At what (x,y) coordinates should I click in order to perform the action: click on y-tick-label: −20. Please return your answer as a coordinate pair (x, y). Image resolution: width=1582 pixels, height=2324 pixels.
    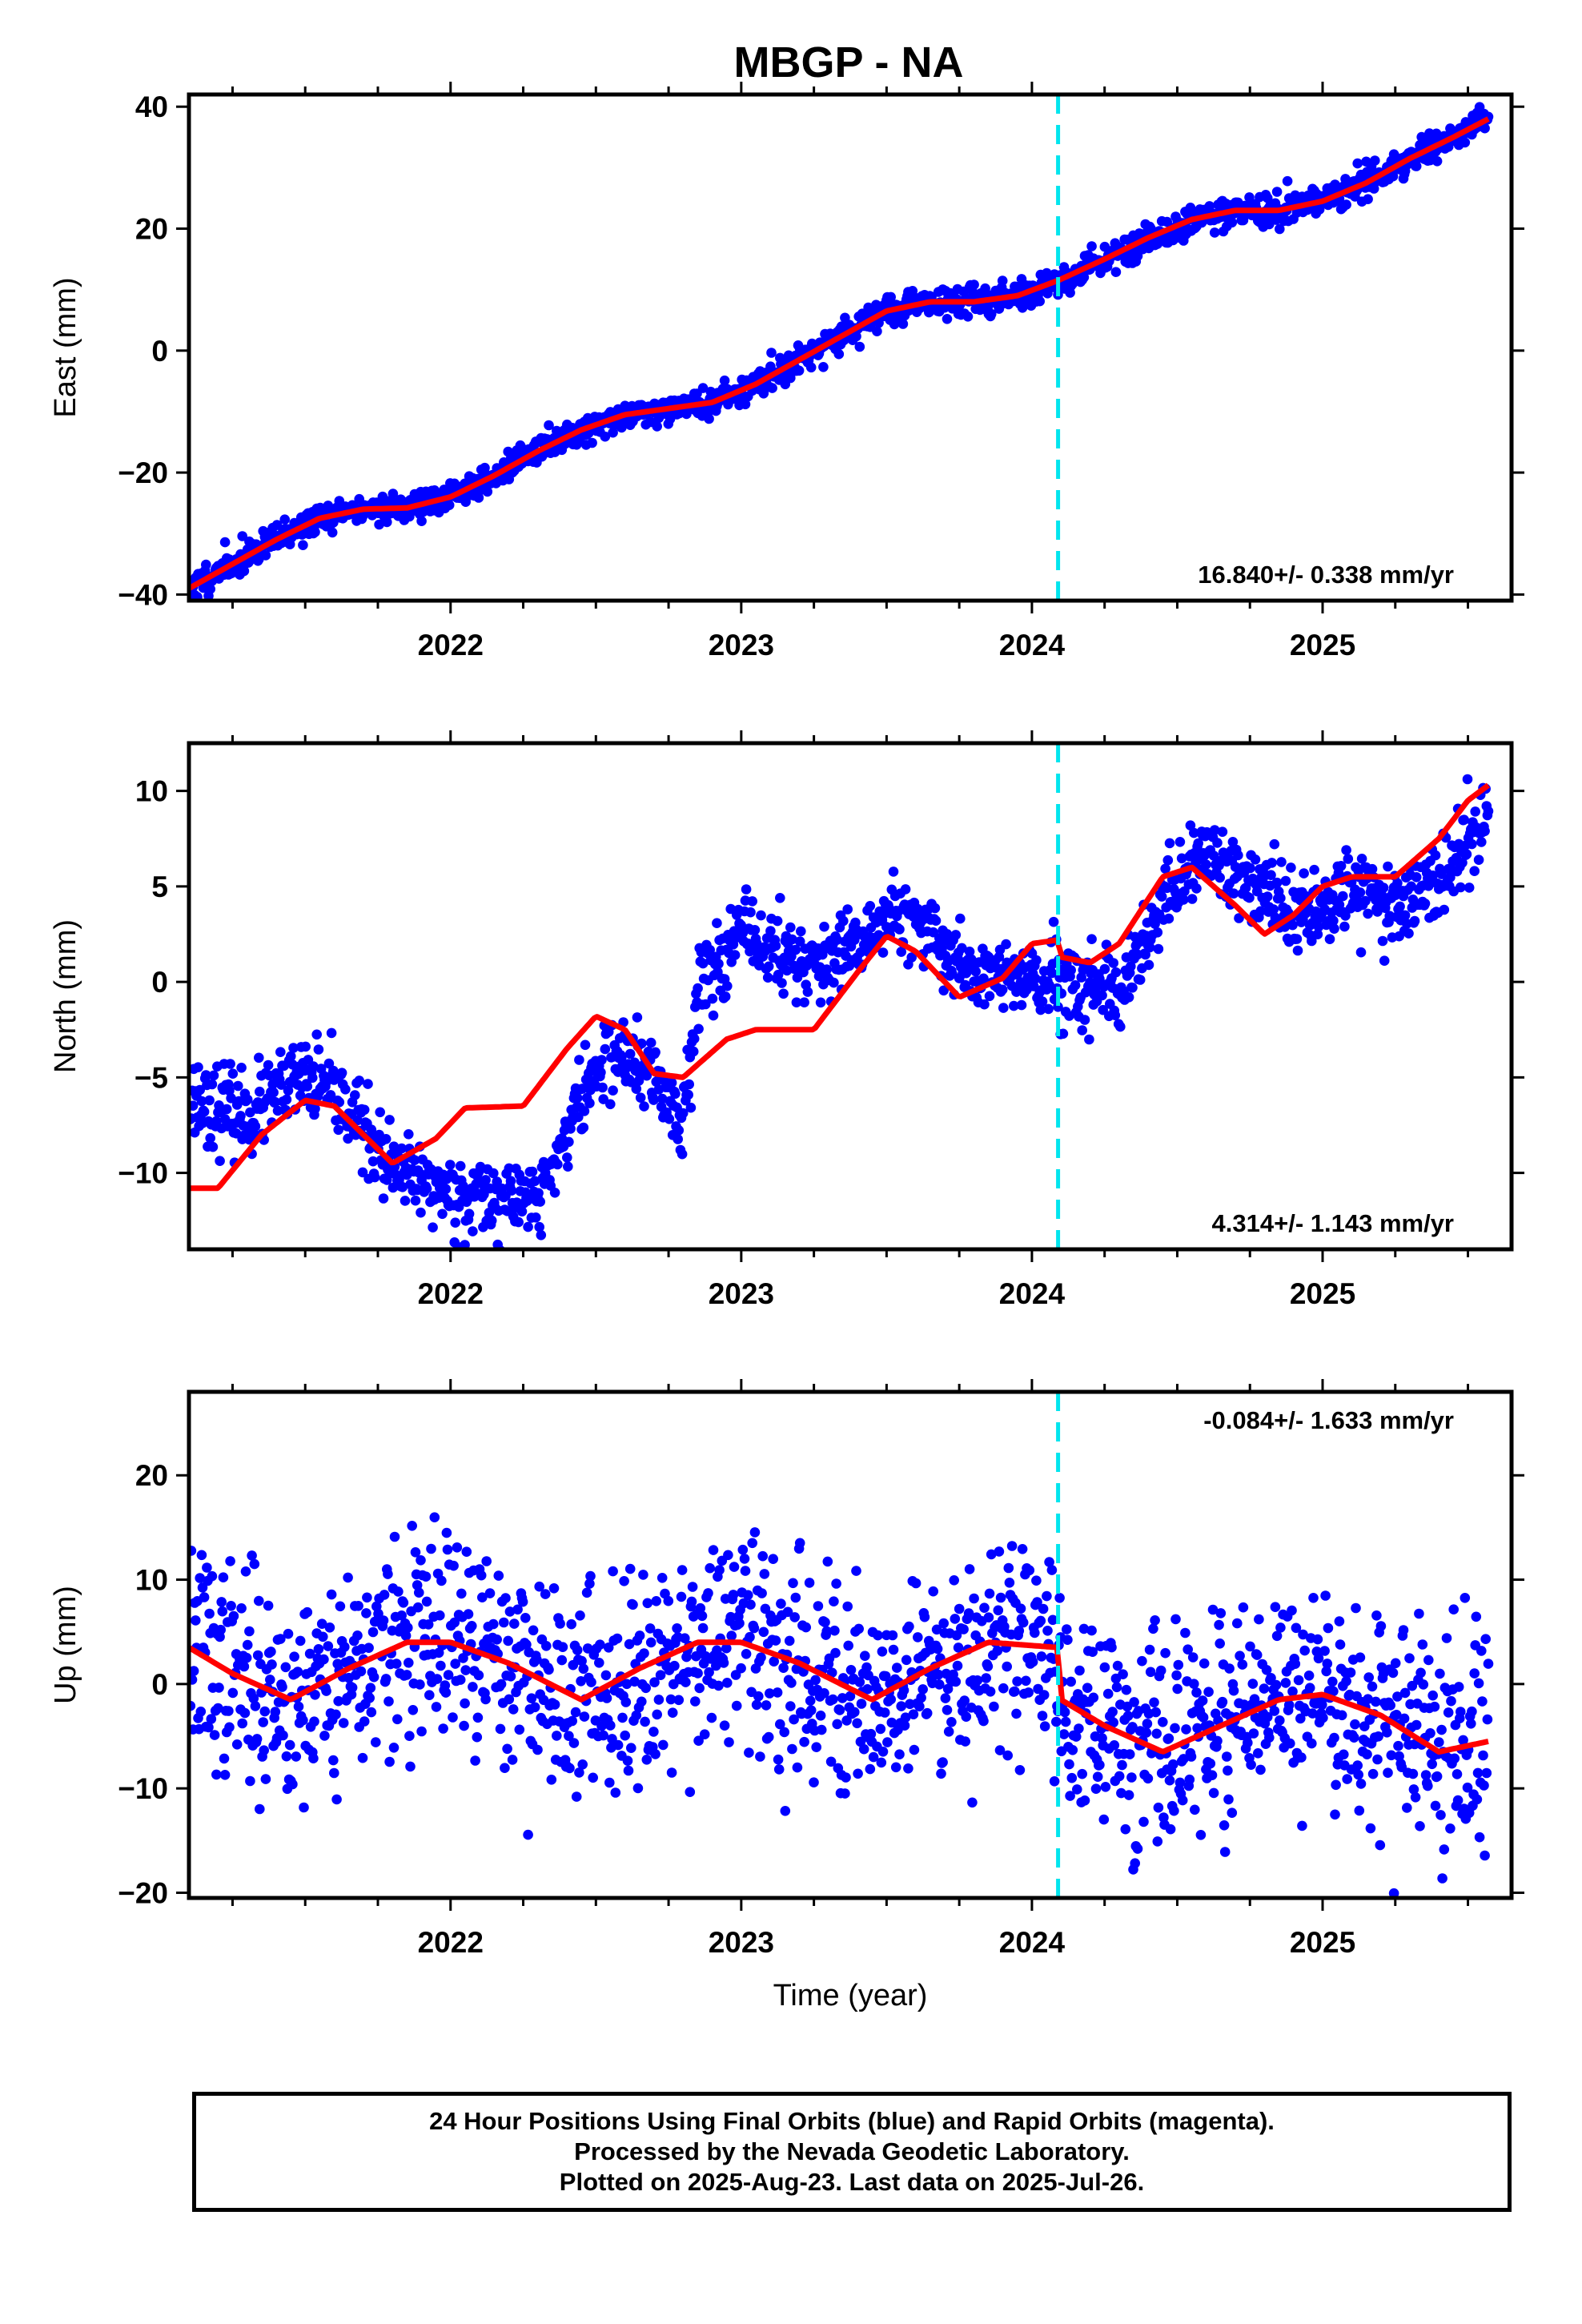
    Looking at the image, I should click on (143, 472).